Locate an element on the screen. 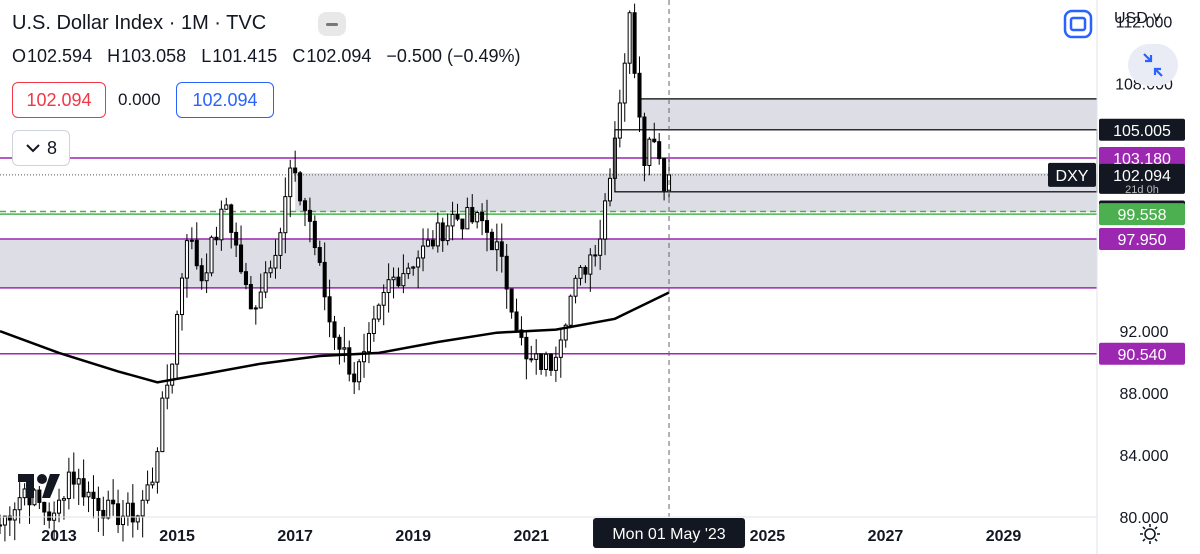  high-key: H is located at coordinates (114, 56).